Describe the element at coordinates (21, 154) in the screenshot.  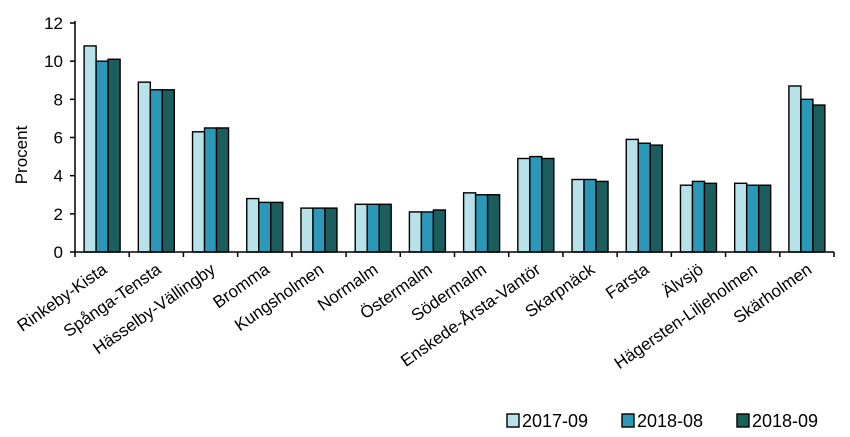
I see `y-axis-title: Procent` at that location.